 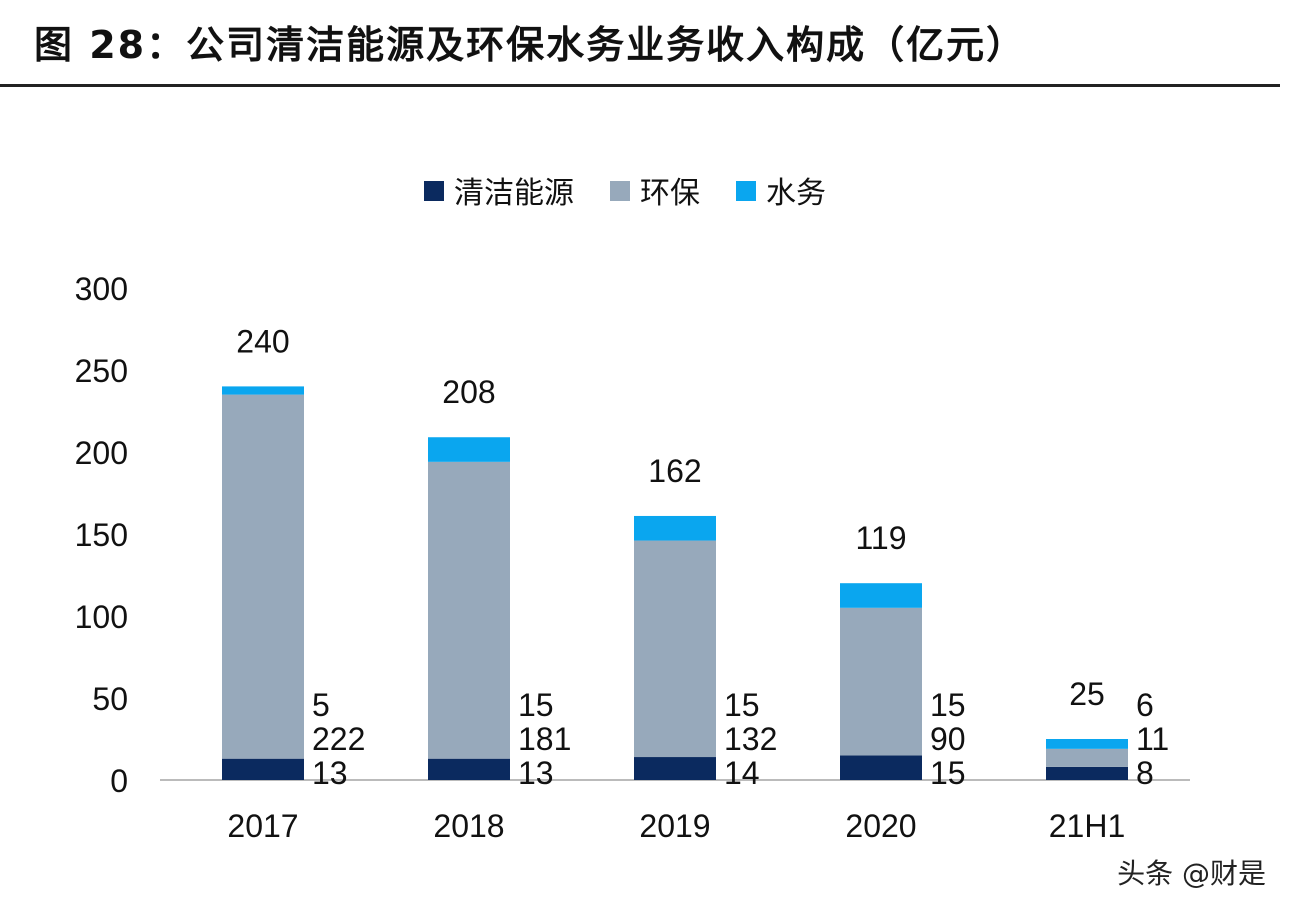 What do you see at coordinates (1087, 826) in the screenshot?
I see `x-tick-label: 21H1` at bounding box center [1087, 826].